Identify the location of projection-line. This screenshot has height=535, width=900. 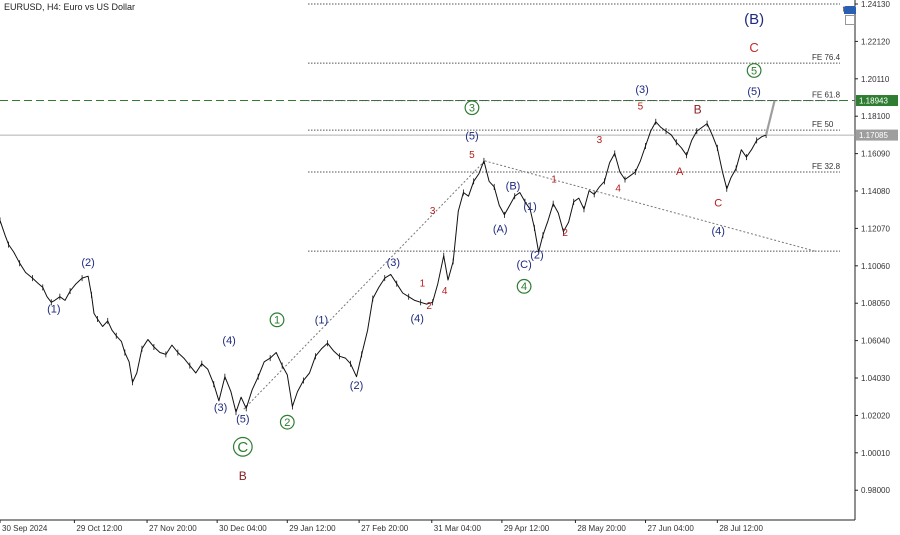
(770, 118).